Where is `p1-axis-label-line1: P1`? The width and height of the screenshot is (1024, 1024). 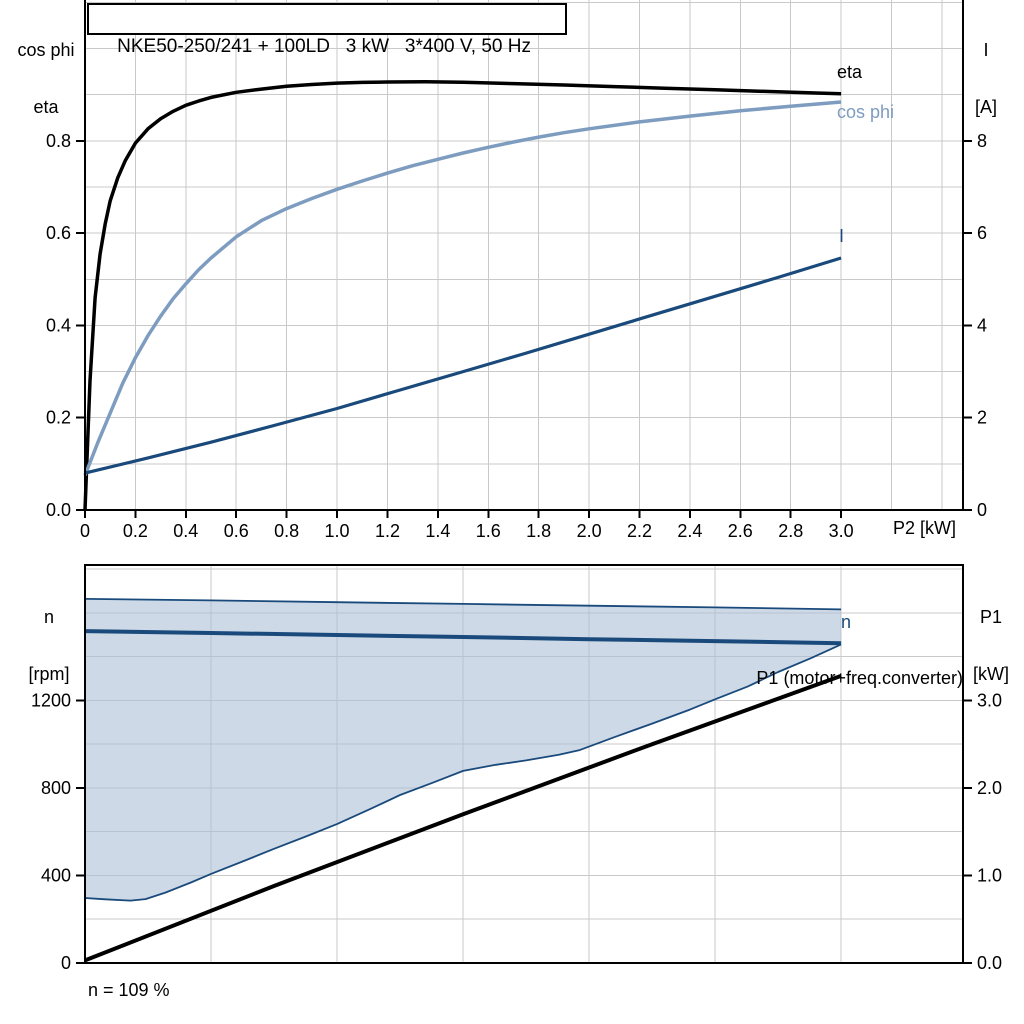 p1-axis-label-line1: P1 is located at coordinates (991, 617).